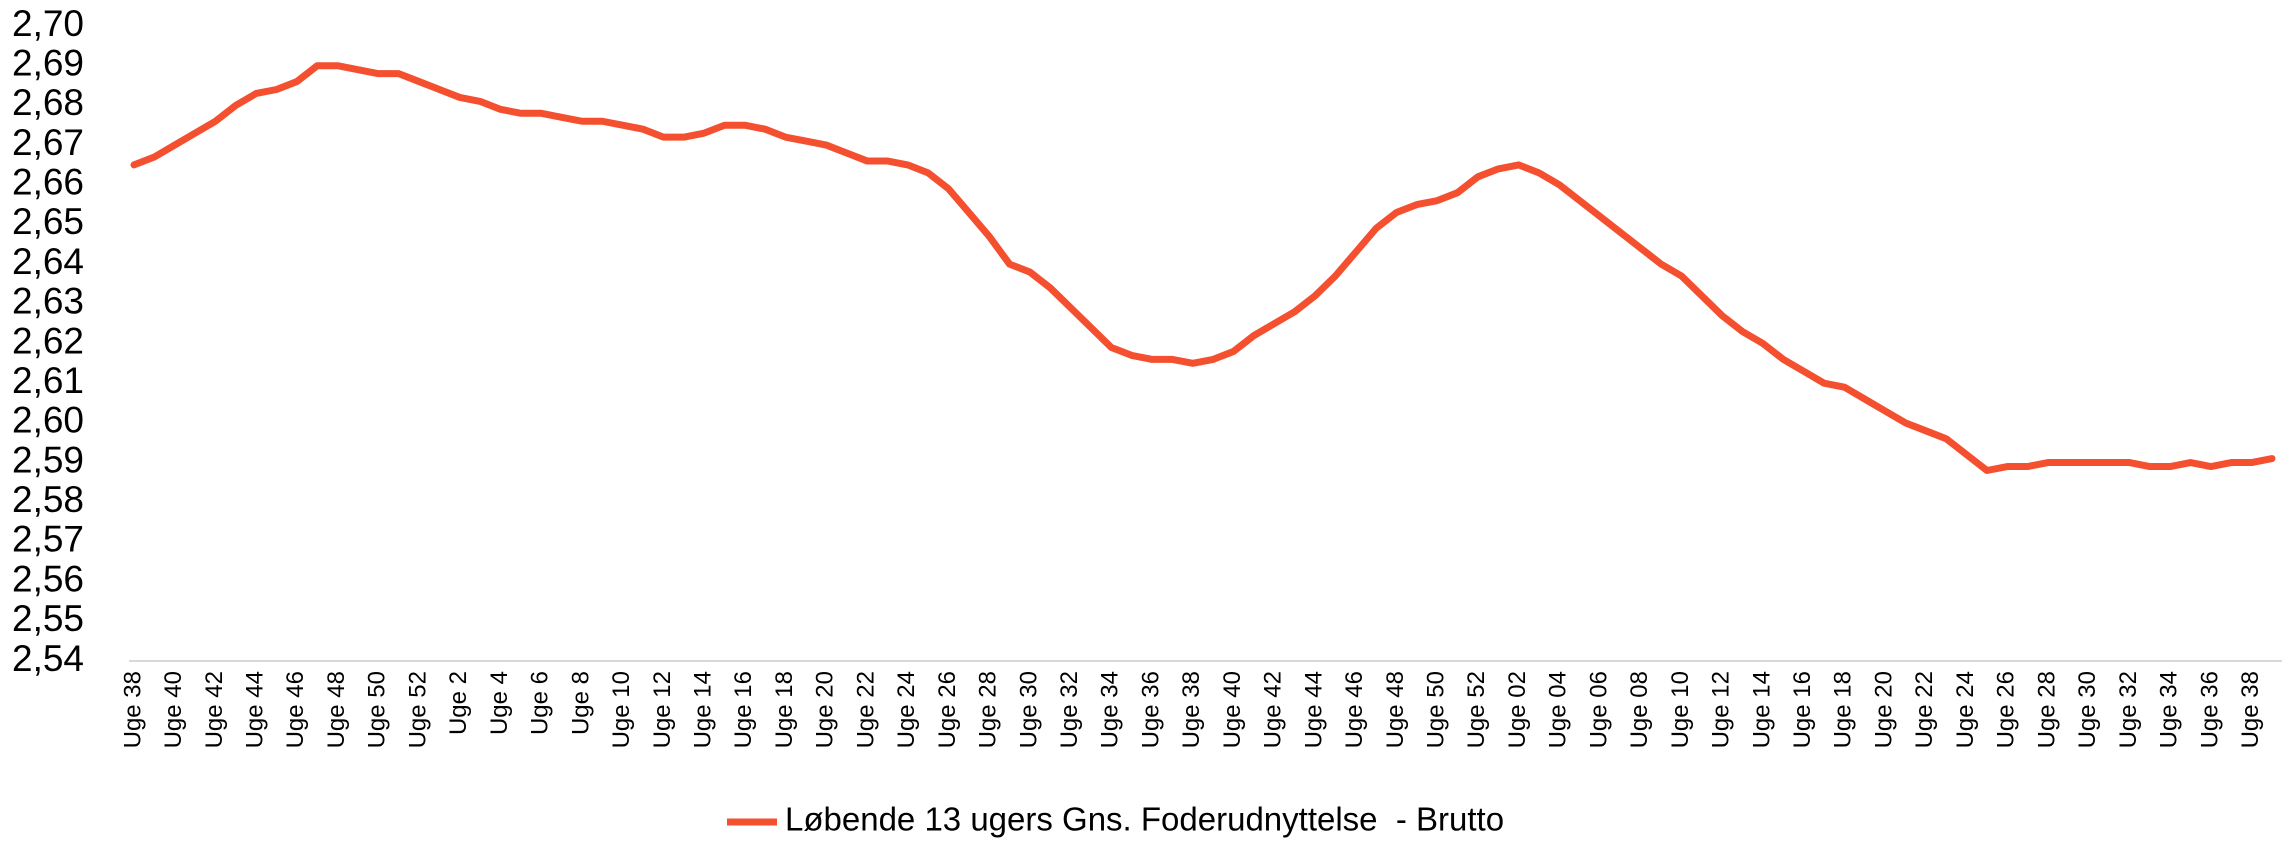 The height and width of the screenshot is (844, 2292). What do you see at coordinates (48, 658) in the screenshot?
I see `y-tick-label: 2,54` at bounding box center [48, 658].